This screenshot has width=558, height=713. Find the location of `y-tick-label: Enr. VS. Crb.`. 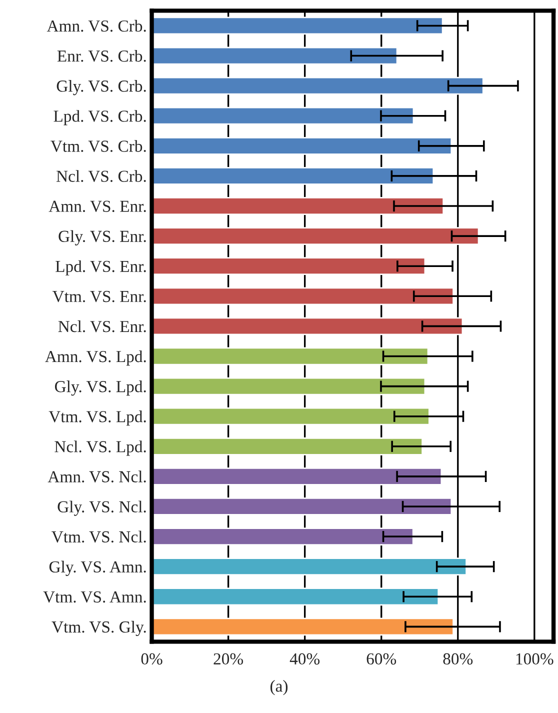

y-tick-label: Enr. VS. Crb. is located at coordinates (101, 56).